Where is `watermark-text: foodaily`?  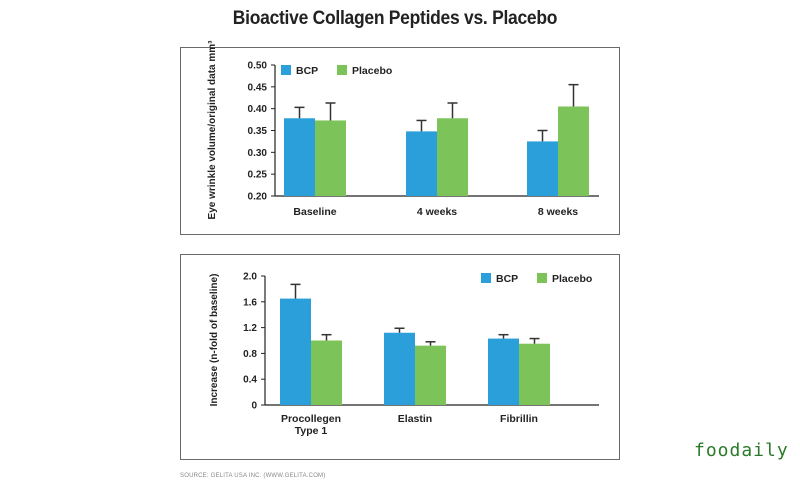 watermark-text: foodaily is located at coordinates (741, 450).